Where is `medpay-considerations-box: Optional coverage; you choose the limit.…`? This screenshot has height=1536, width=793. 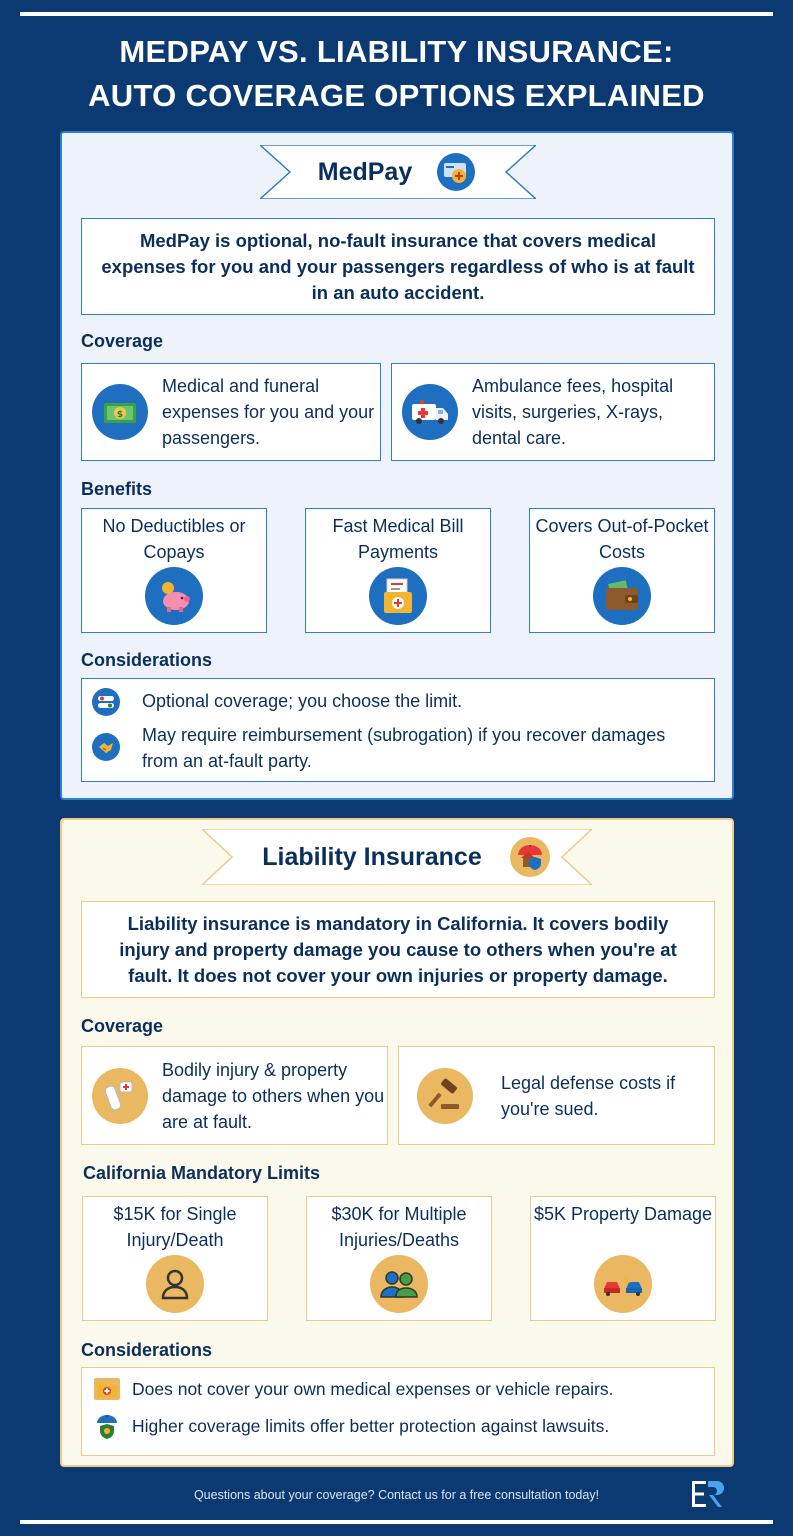
medpay-considerations-box: Optional coverage; you choose the limit.… is located at coordinates (398, 730).